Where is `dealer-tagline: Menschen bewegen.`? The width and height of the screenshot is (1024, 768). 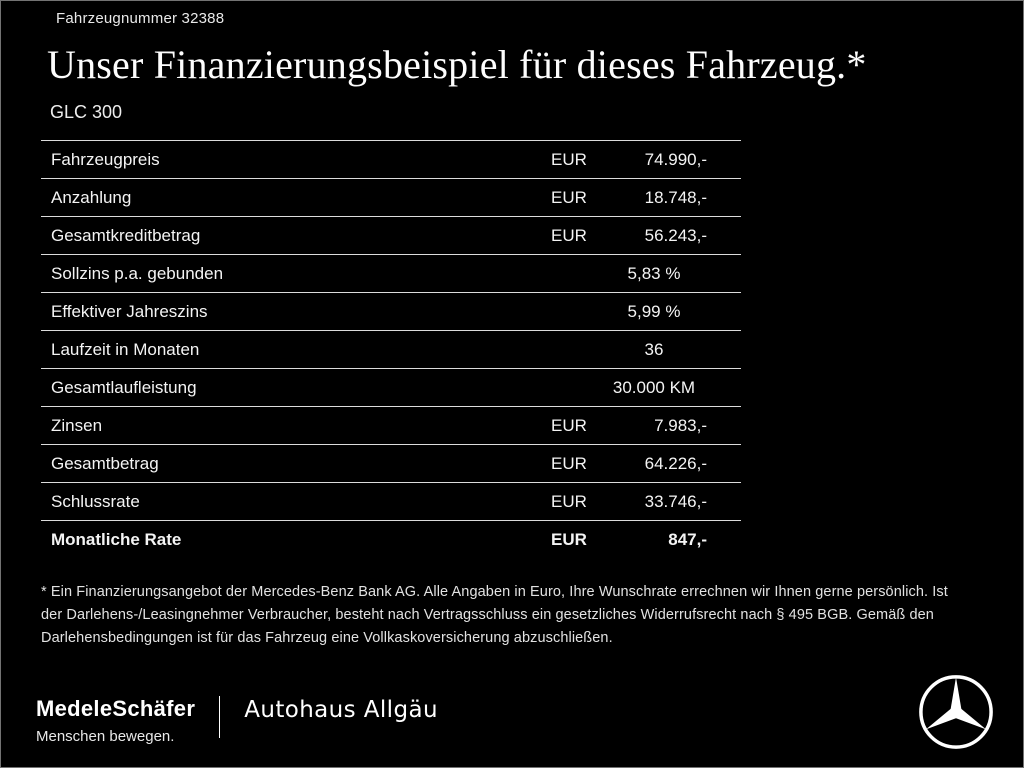 dealer-tagline: Menschen bewegen. is located at coordinates (105, 736).